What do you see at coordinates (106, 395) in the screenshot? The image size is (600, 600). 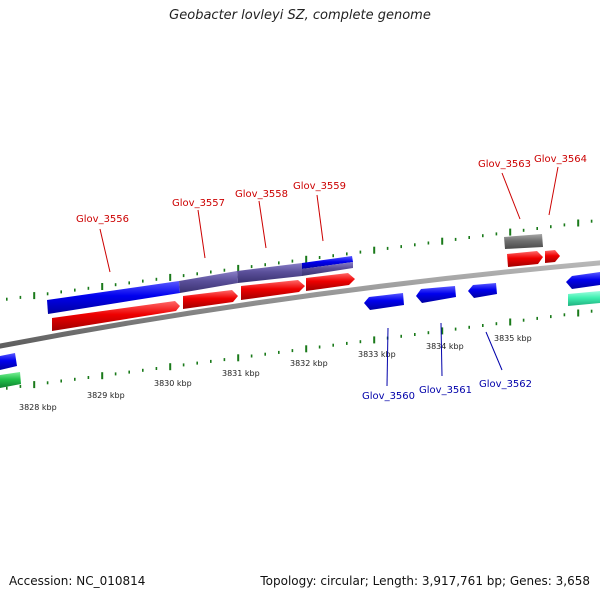 I see `scale-label-3829: 3829 kbp` at bounding box center [106, 395].